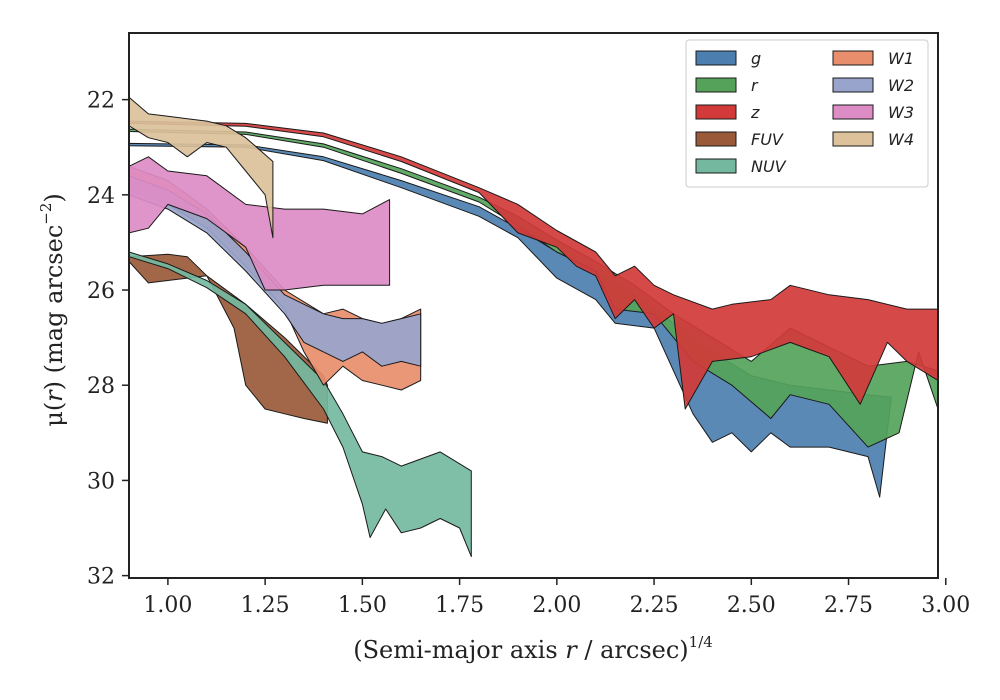 The image size is (1000, 700). I want to click on legend-swatch-w4, so click(853, 139).